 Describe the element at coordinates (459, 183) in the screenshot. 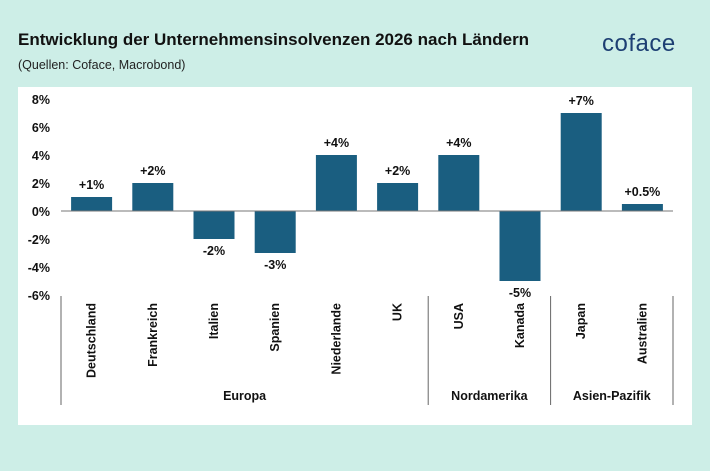

I see `bar-usa` at that location.